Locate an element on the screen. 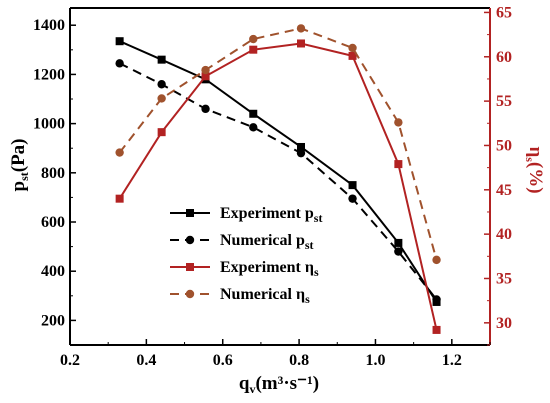 The height and width of the screenshot is (403, 550). x-axis-title: qv(m³·s⁻¹) is located at coordinates (279, 384).